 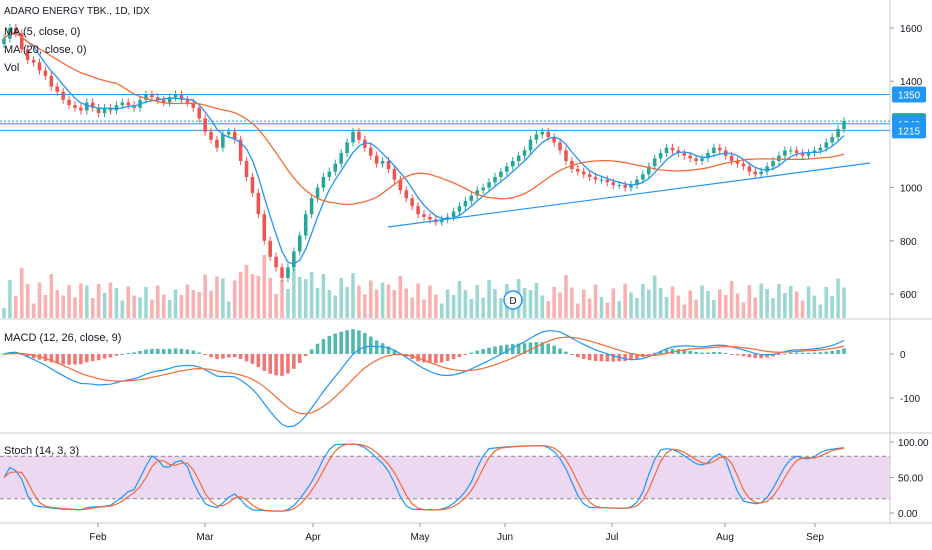 What do you see at coordinates (911, 189) in the screenshot?
I see `y-tick-label: 1000` at bounding box center [911, 189].